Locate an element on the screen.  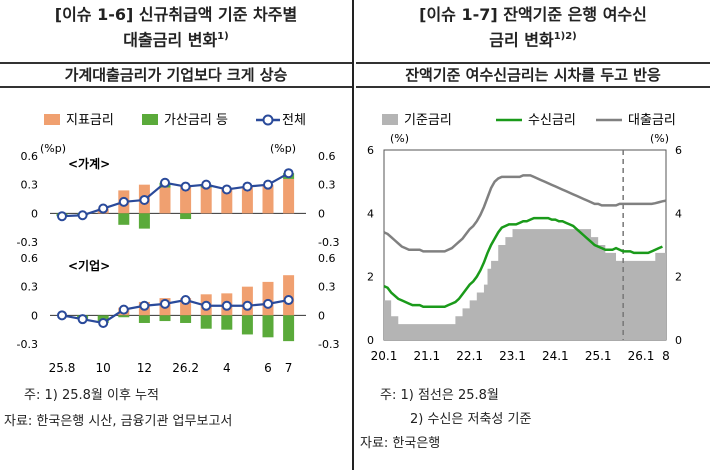
y-tick-left: 4 is located at coordinates (370, 213).